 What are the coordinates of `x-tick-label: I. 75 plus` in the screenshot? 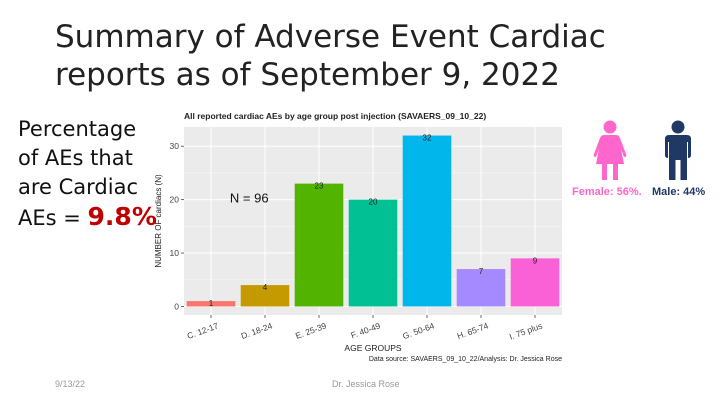 It's located at (526, 330).